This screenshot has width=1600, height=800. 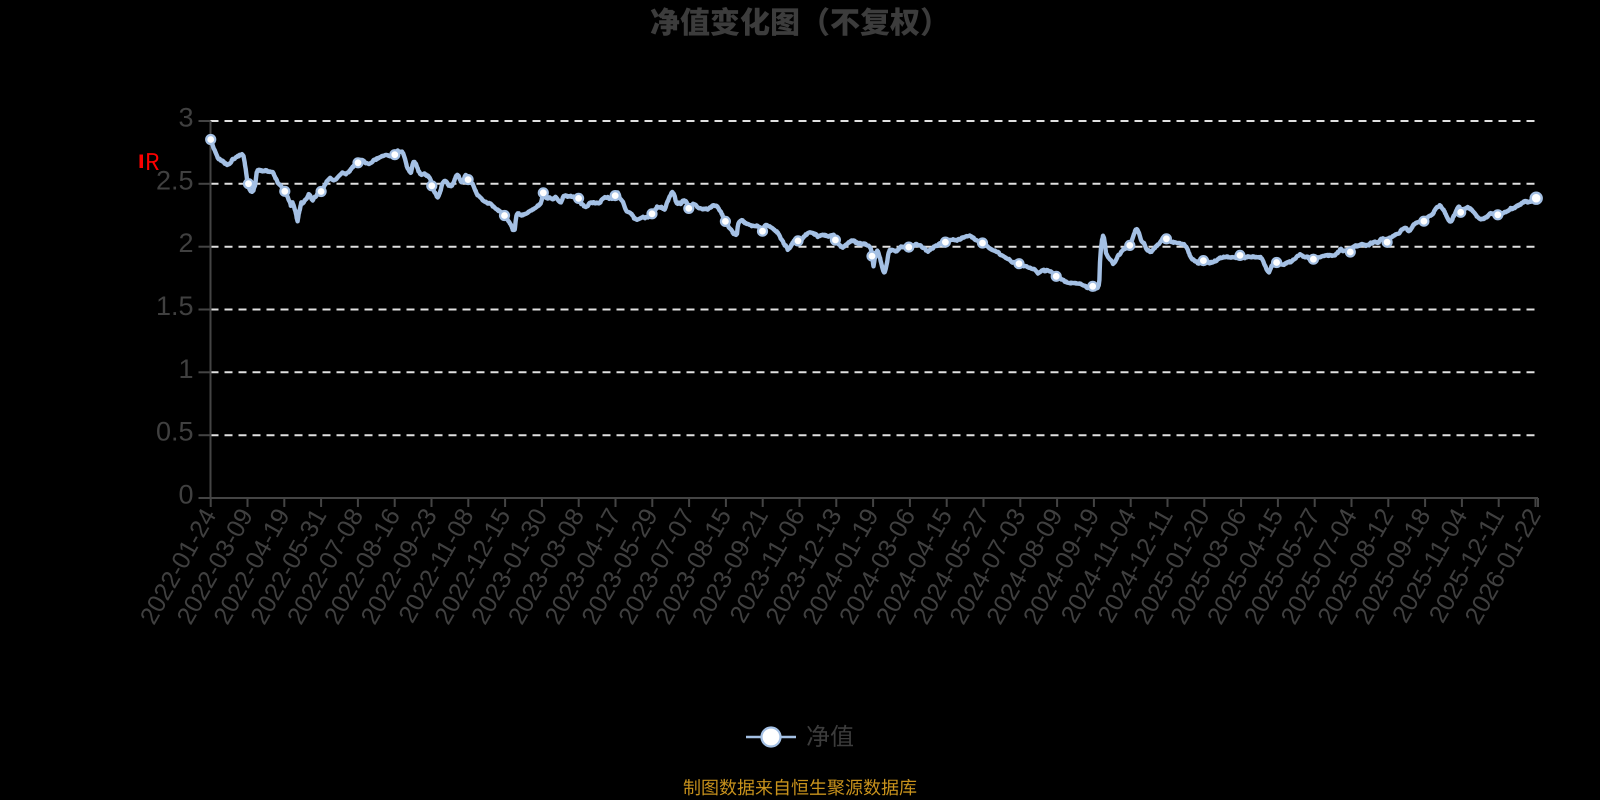 I want to click on svg-text: 0, so click(x=185, y=495).